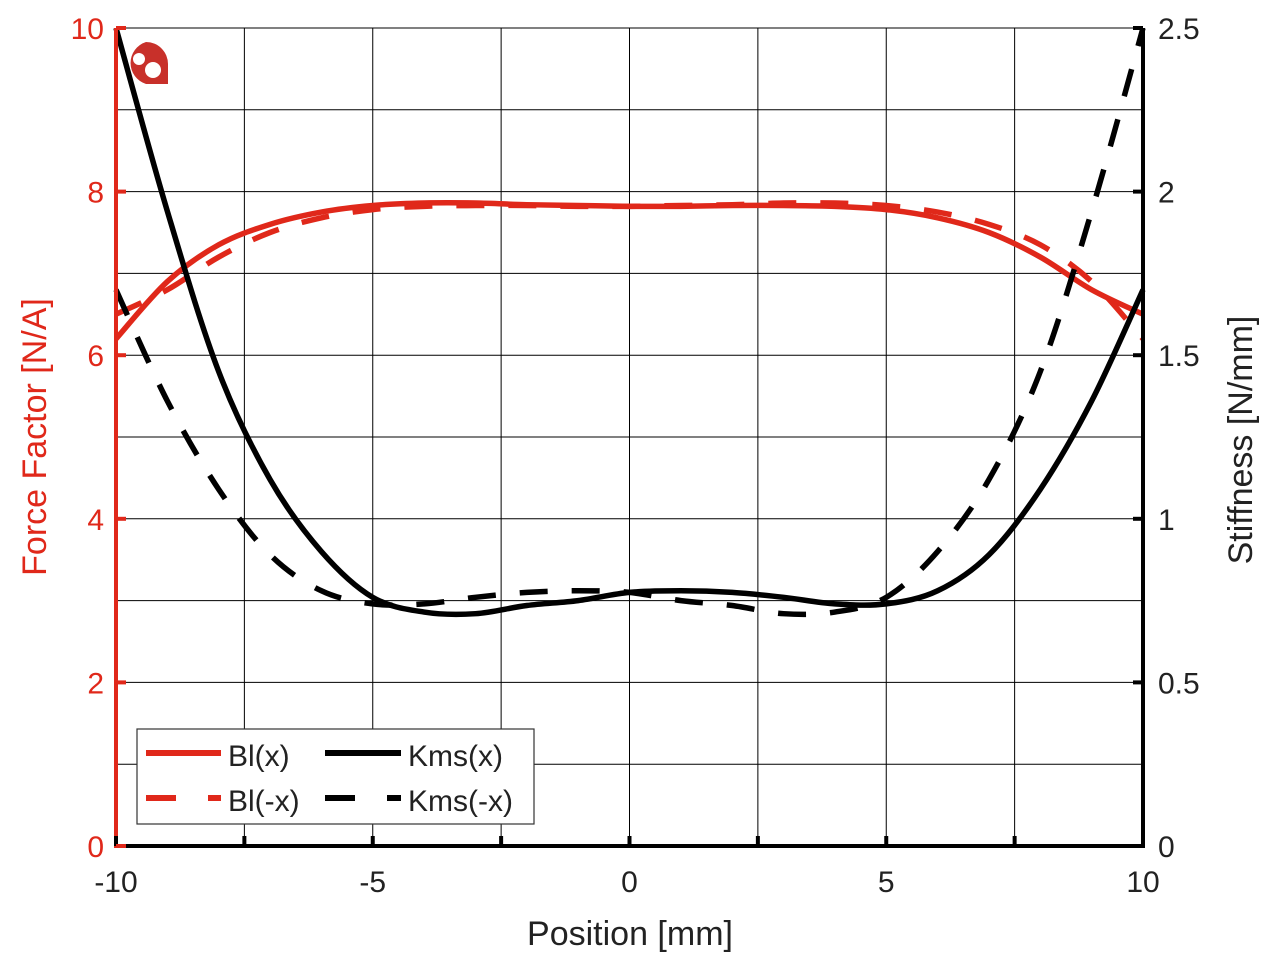 This screenshot has height=959, width=1268. I want to click on right-y-tick-label: 2, so click(1166, 193).